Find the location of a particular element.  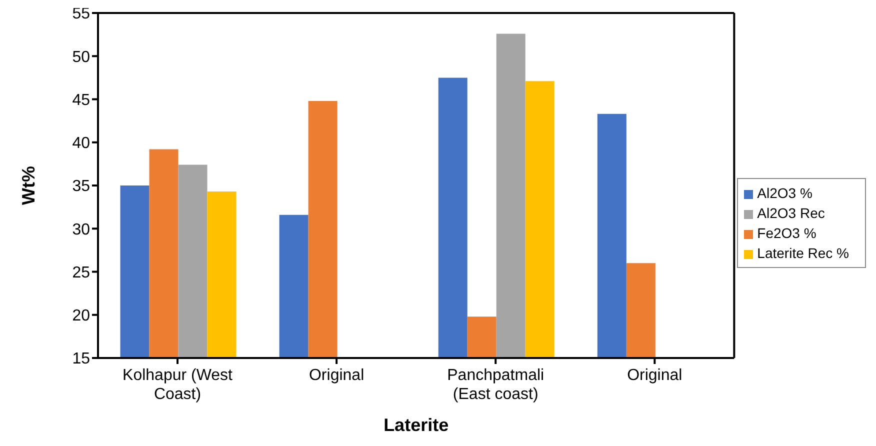

x-tick-label: Kolhapur (West Coast) is located at coordinates (178, 385).